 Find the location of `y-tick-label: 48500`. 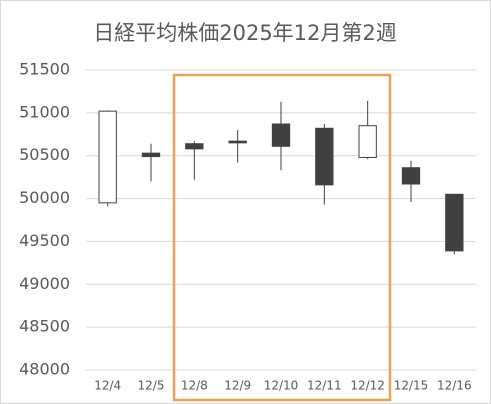

y-tick-label: 48500 is located at coordinates (44, 326).